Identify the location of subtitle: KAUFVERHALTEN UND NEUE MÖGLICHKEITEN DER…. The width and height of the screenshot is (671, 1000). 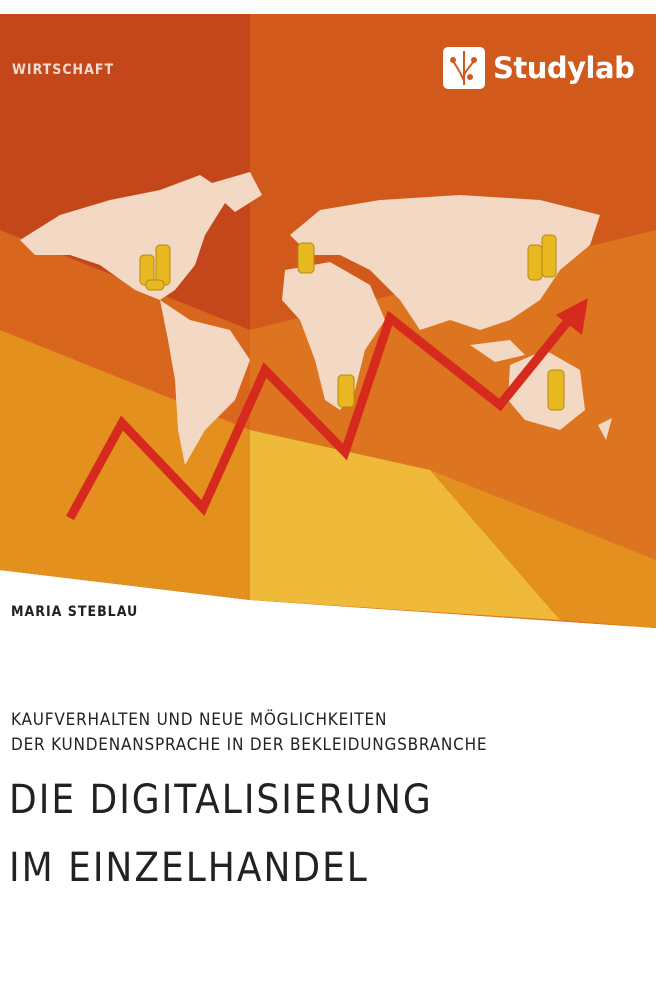
(249, 733).